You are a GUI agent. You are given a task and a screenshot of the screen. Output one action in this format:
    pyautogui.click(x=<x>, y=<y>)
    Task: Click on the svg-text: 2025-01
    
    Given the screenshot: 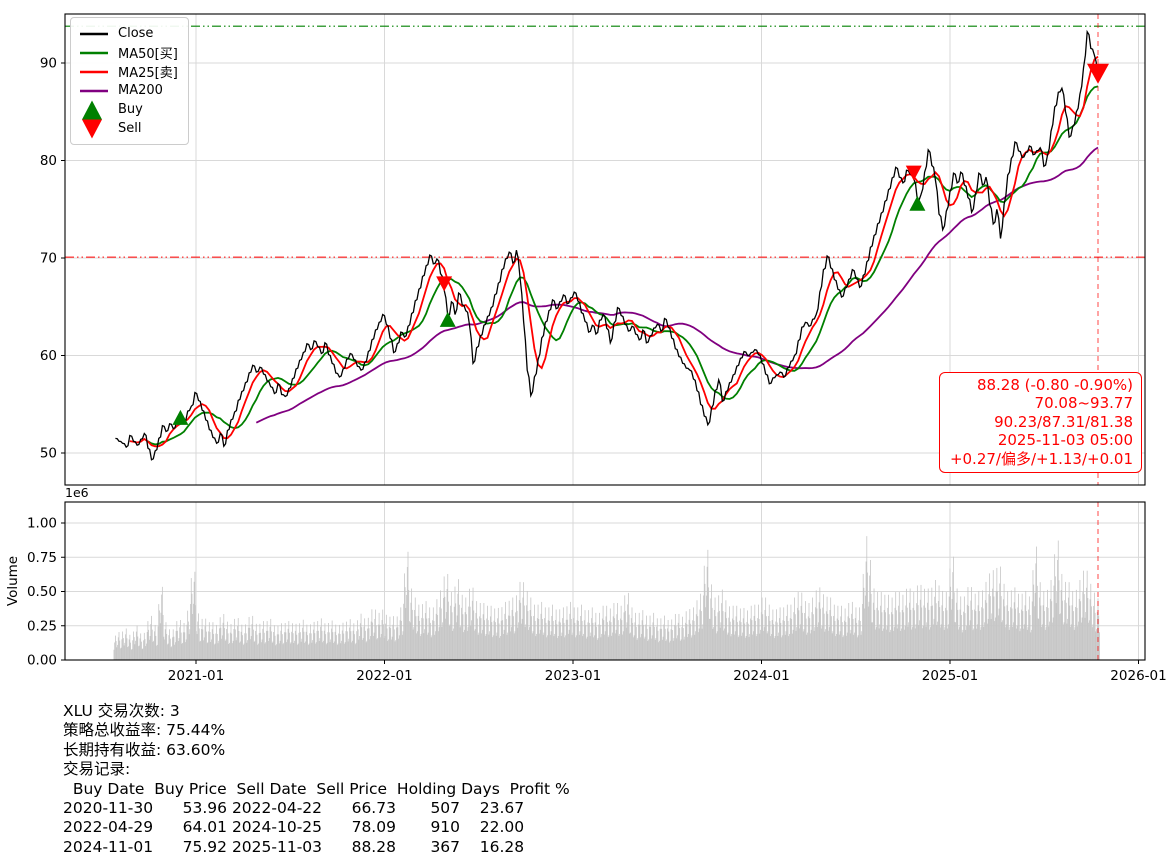 What is the action you would take?
    pyautogui.click(x=950, y=676)
    